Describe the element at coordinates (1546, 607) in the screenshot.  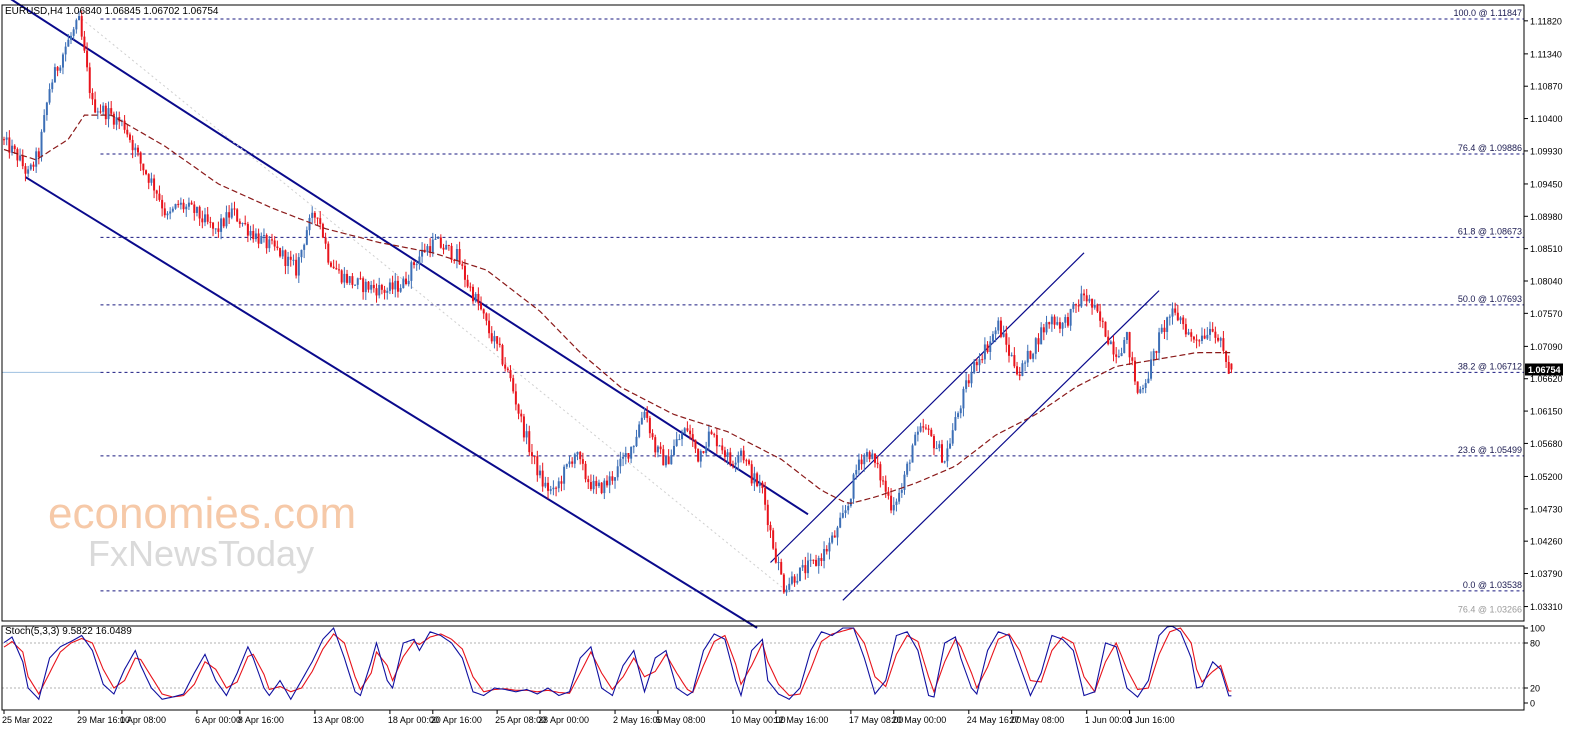
I see `price-axis-label: 1.03310` at that location.